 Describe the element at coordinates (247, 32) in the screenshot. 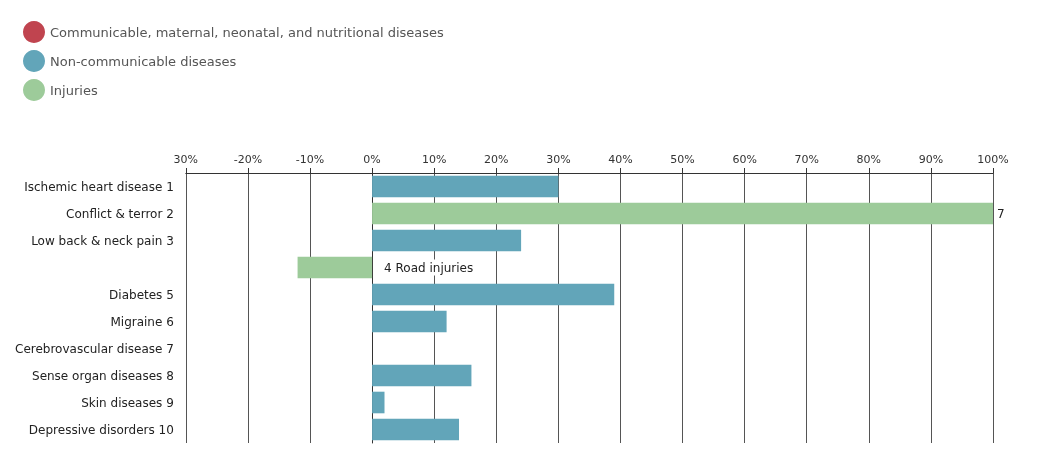

I see `legend-label: Communicable, maternal, neonatal, and nutritional diseases` at that location.